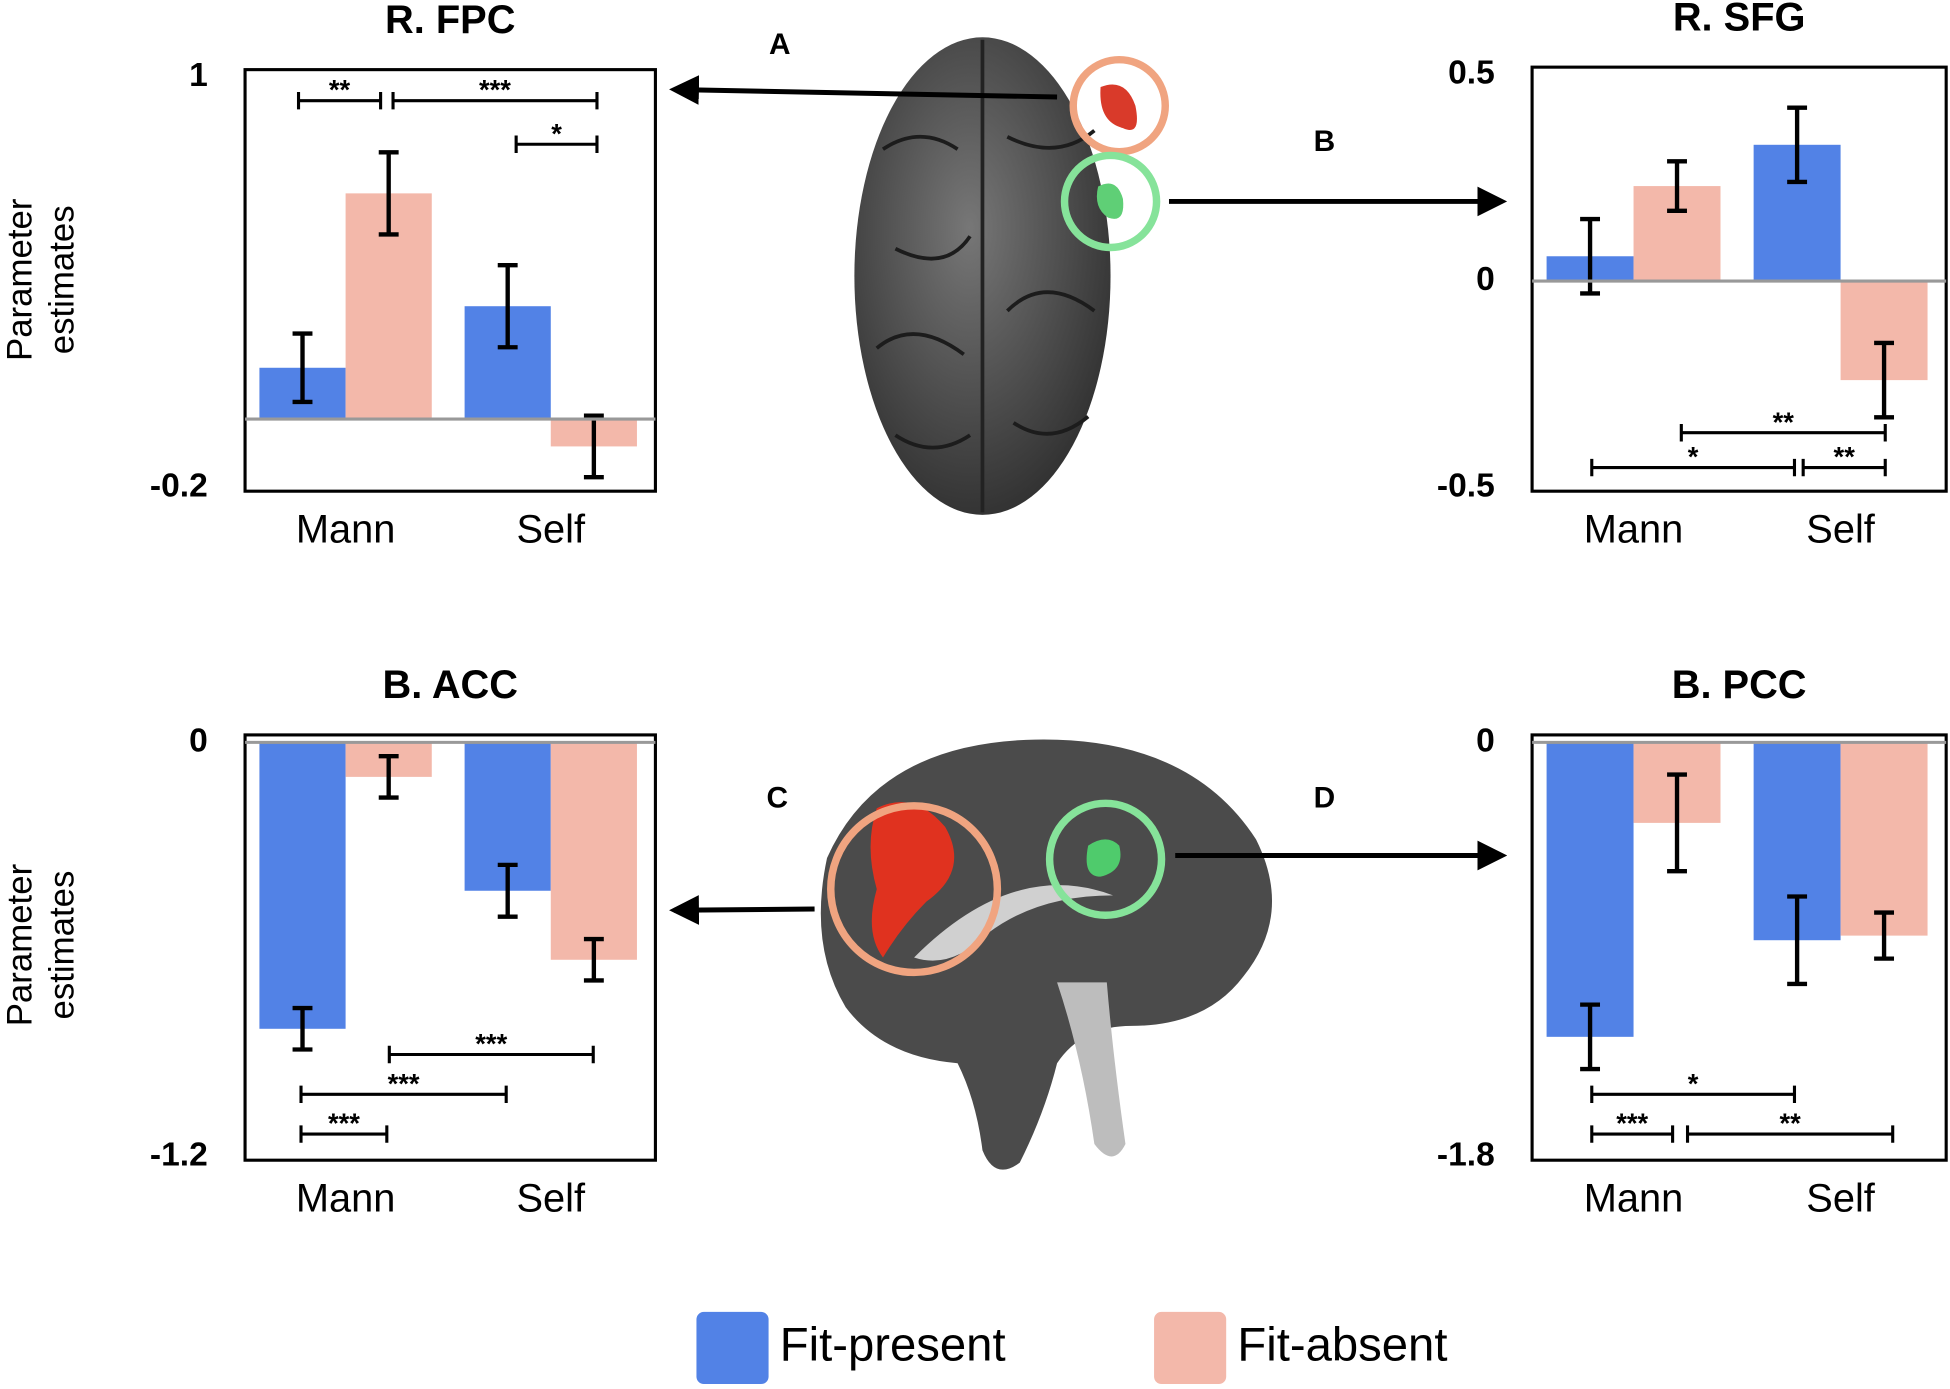  Describe the element at coordinates (179, 485) in the screenshot. I see `y-tick-label: -0.2` at that location.